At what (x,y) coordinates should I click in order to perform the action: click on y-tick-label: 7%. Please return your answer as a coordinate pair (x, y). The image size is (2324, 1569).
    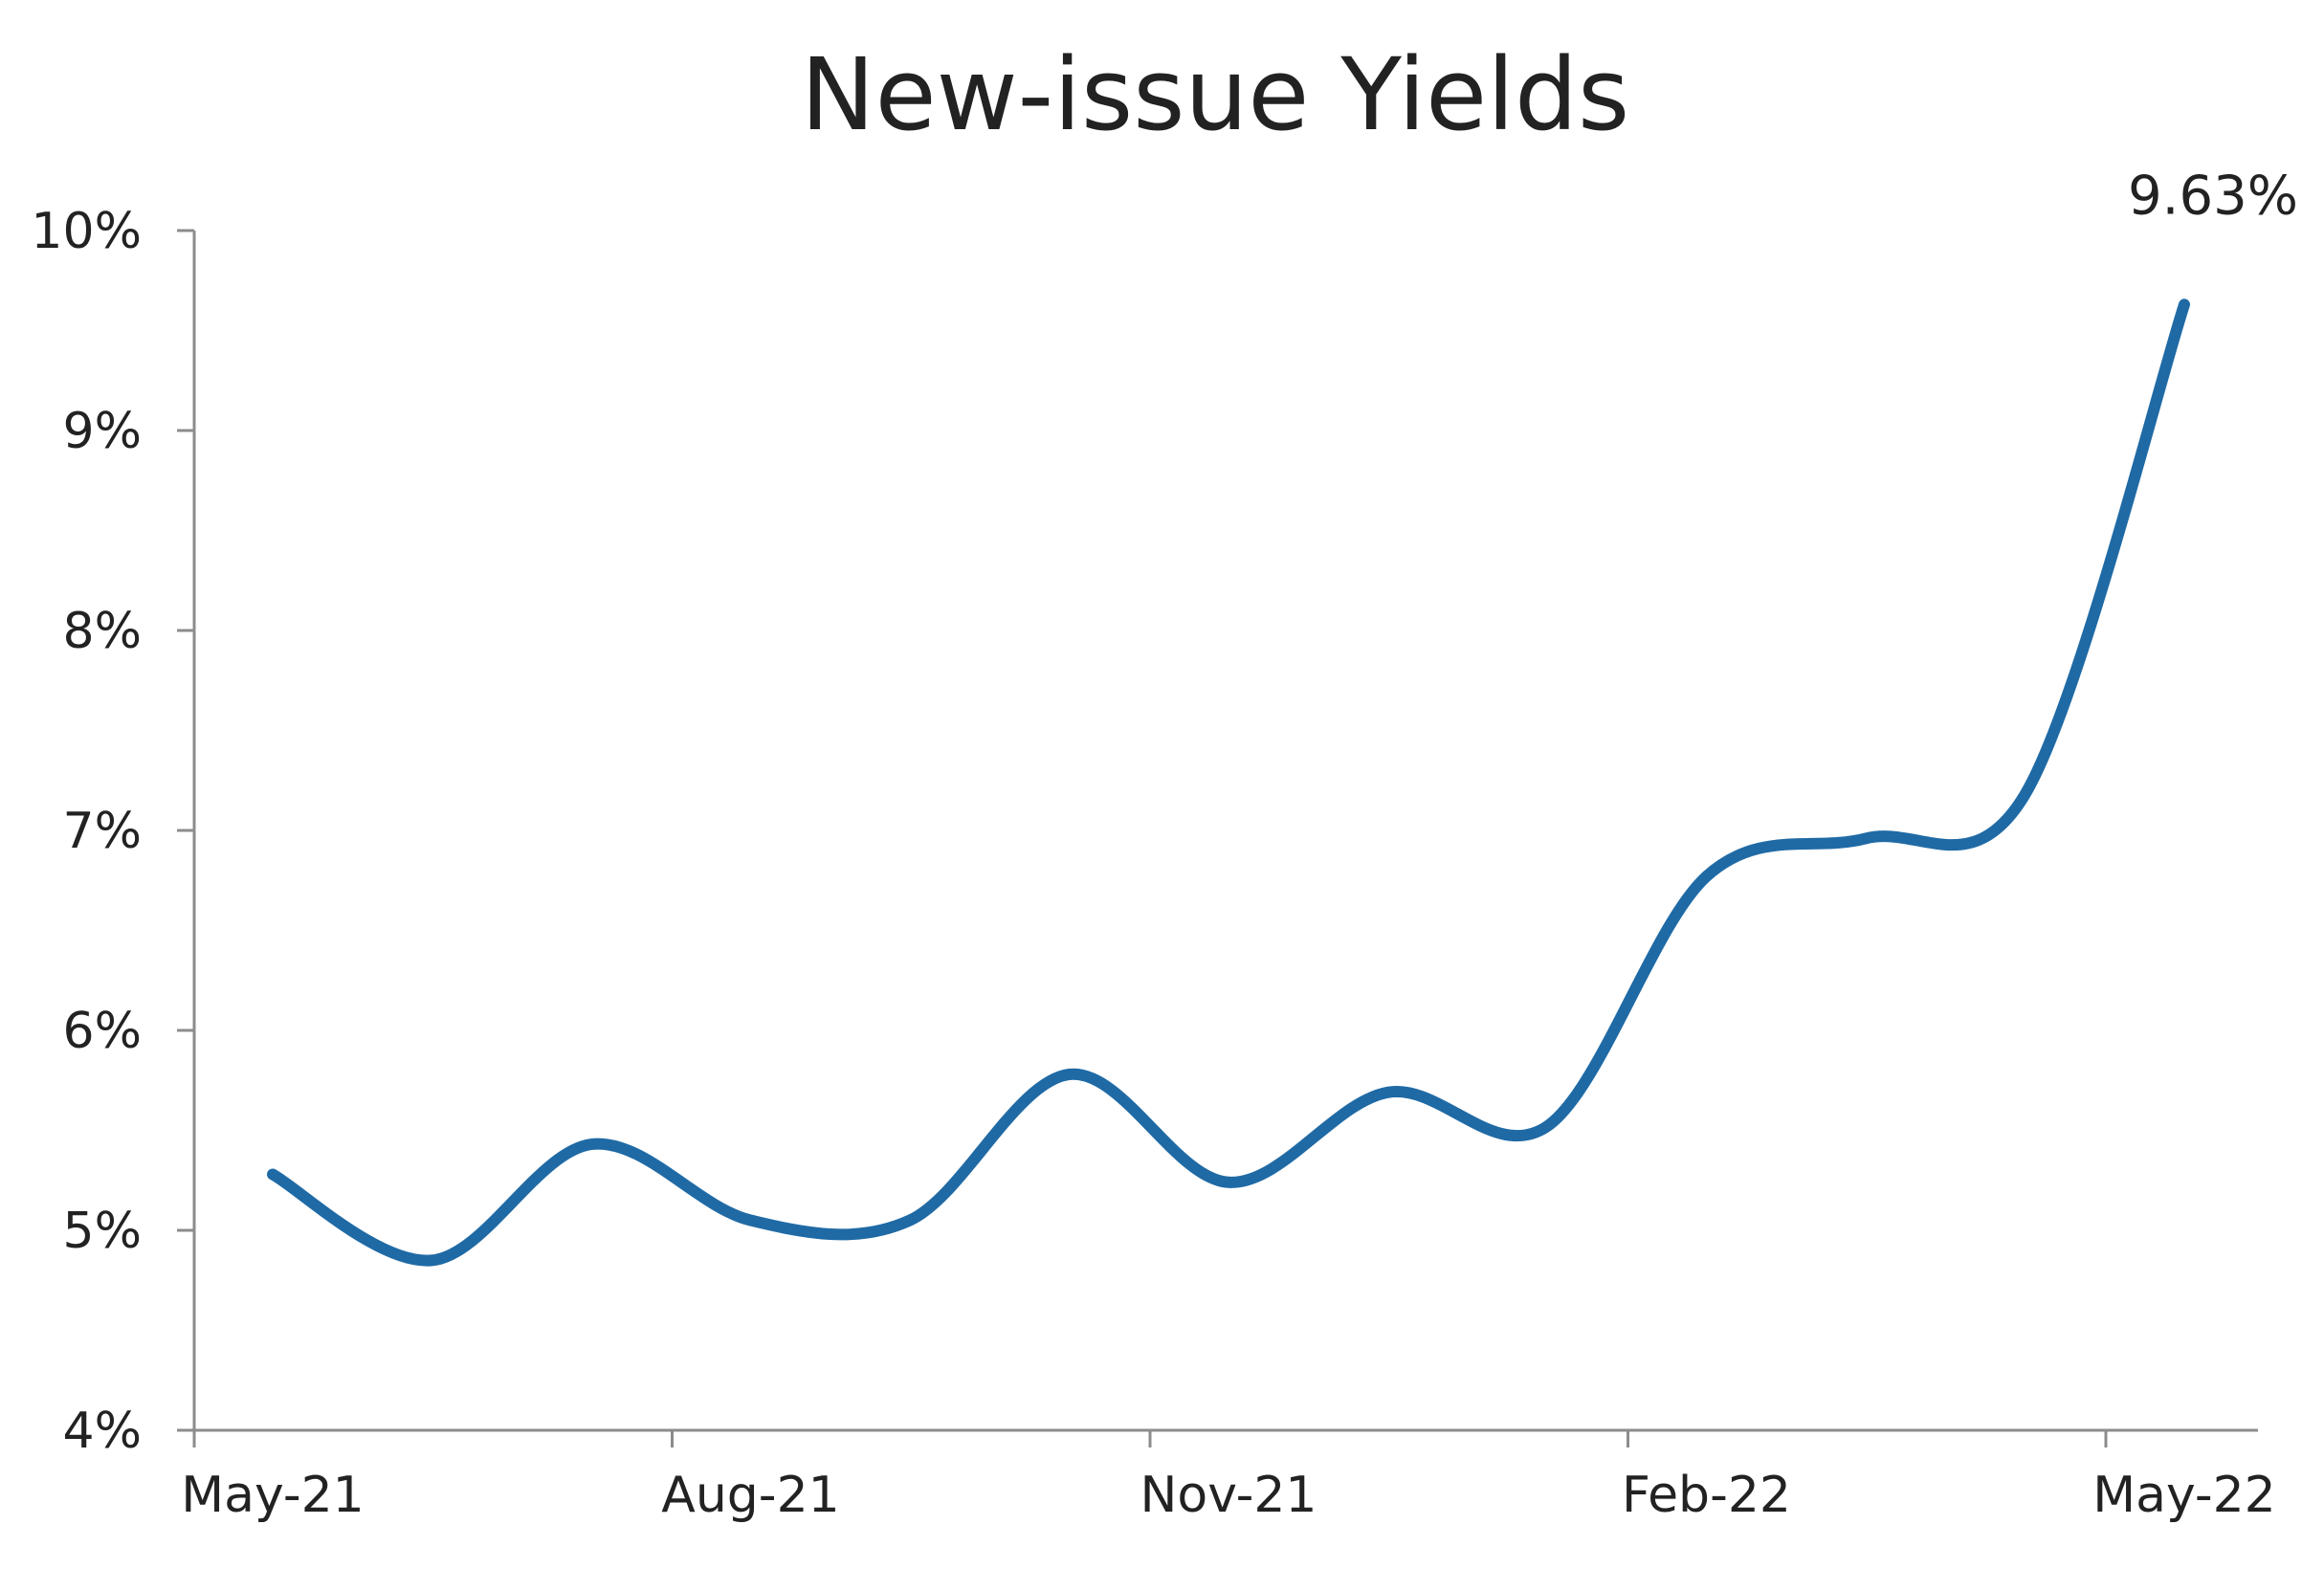
    Looking at the image, I should click on (103, 831).